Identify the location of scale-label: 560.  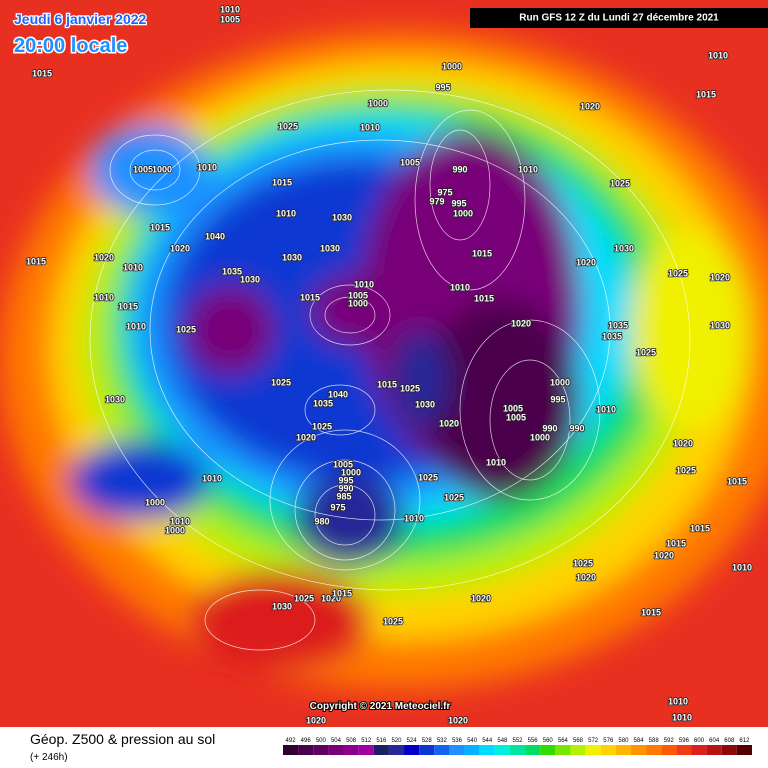
(548, 741).